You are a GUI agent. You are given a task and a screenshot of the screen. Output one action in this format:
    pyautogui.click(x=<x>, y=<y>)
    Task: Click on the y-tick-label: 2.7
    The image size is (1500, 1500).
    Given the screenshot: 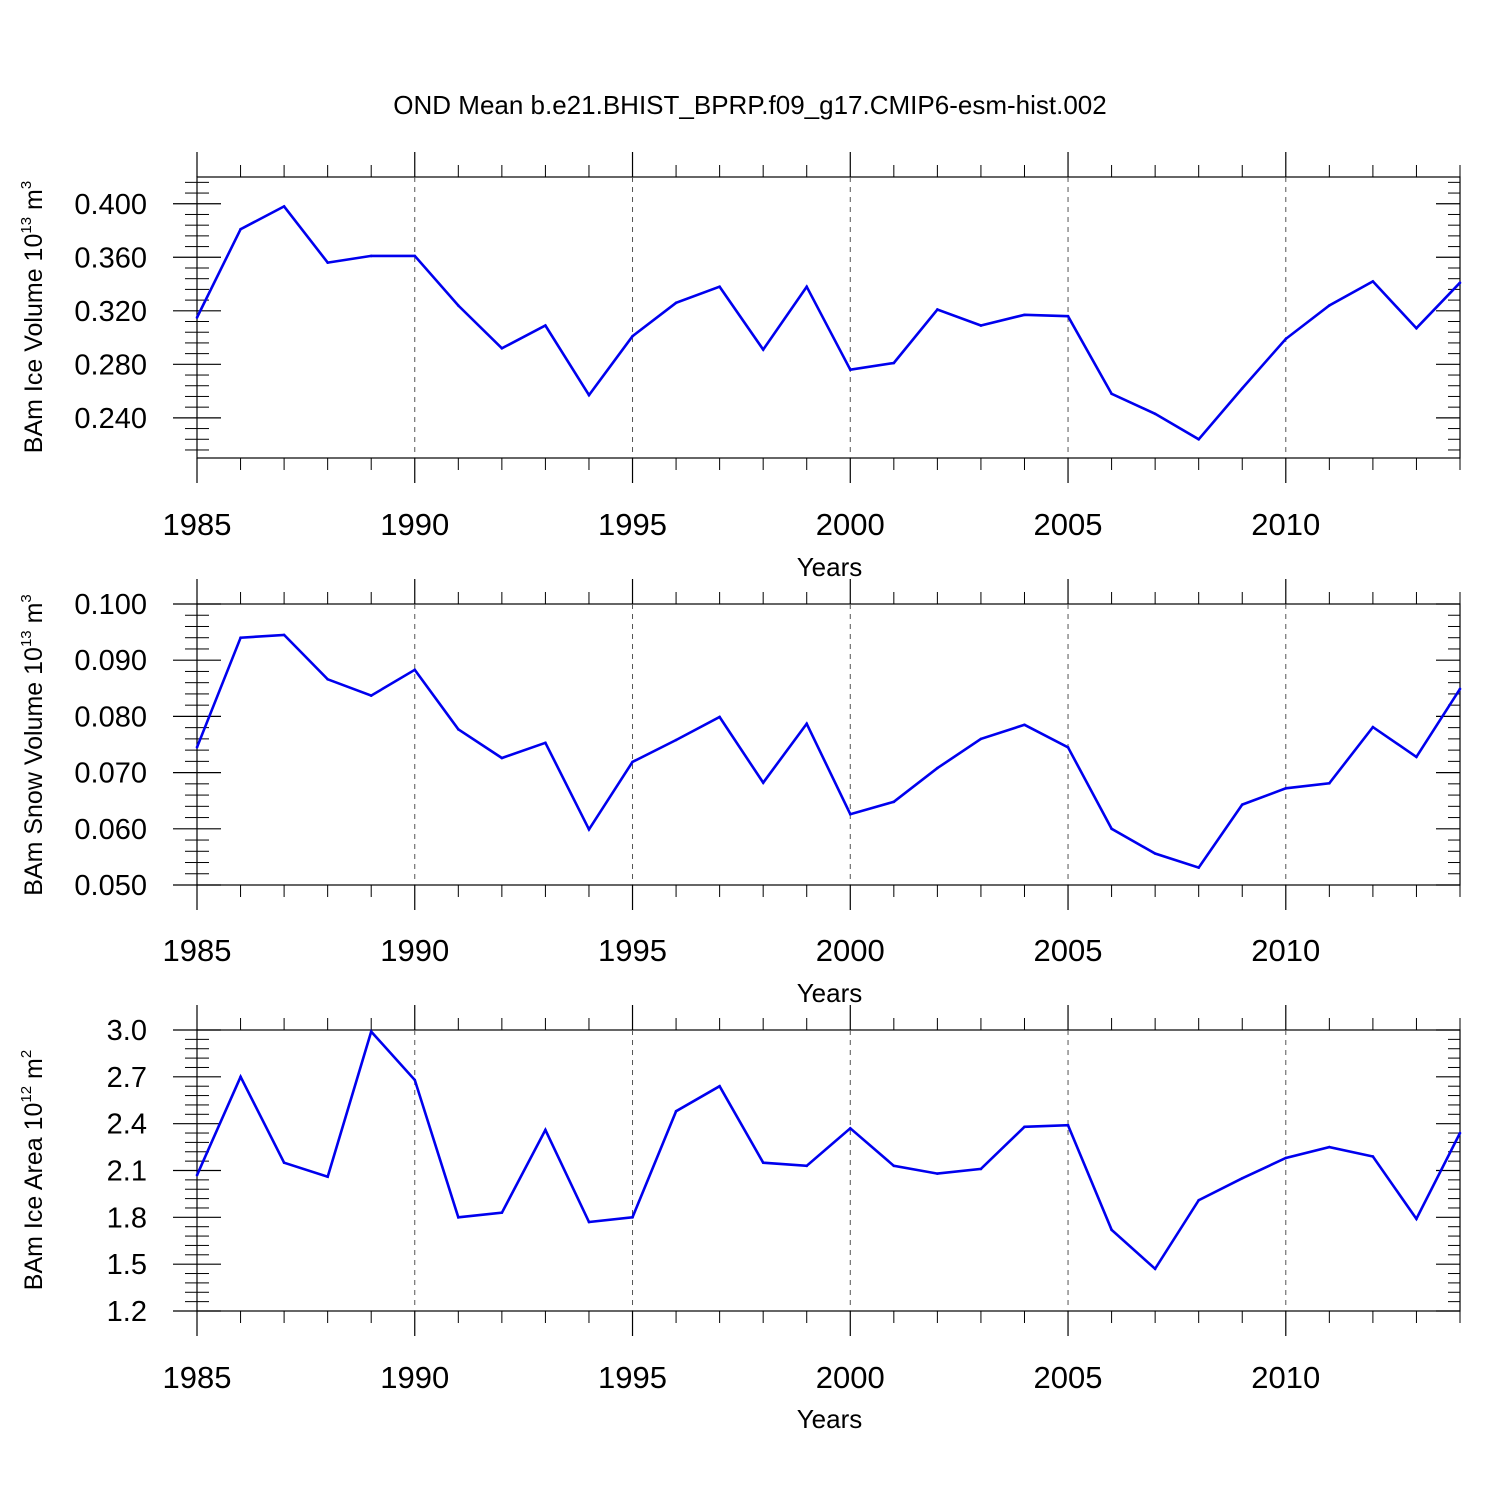 What is the action you would take?
    pyautogui.click(x=127, y=1078)
    